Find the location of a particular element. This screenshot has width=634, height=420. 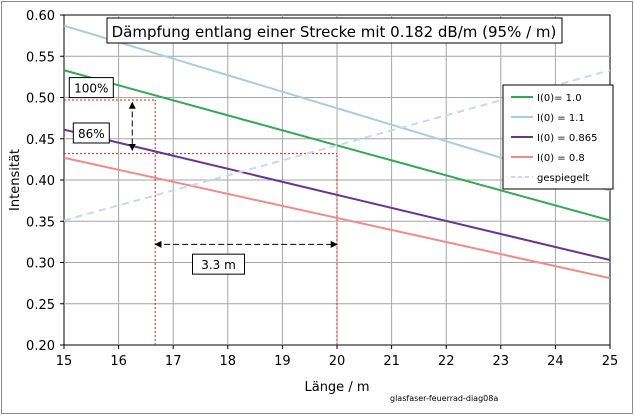

x-axis-label: Länge / m is located at coordinates (336, 387).